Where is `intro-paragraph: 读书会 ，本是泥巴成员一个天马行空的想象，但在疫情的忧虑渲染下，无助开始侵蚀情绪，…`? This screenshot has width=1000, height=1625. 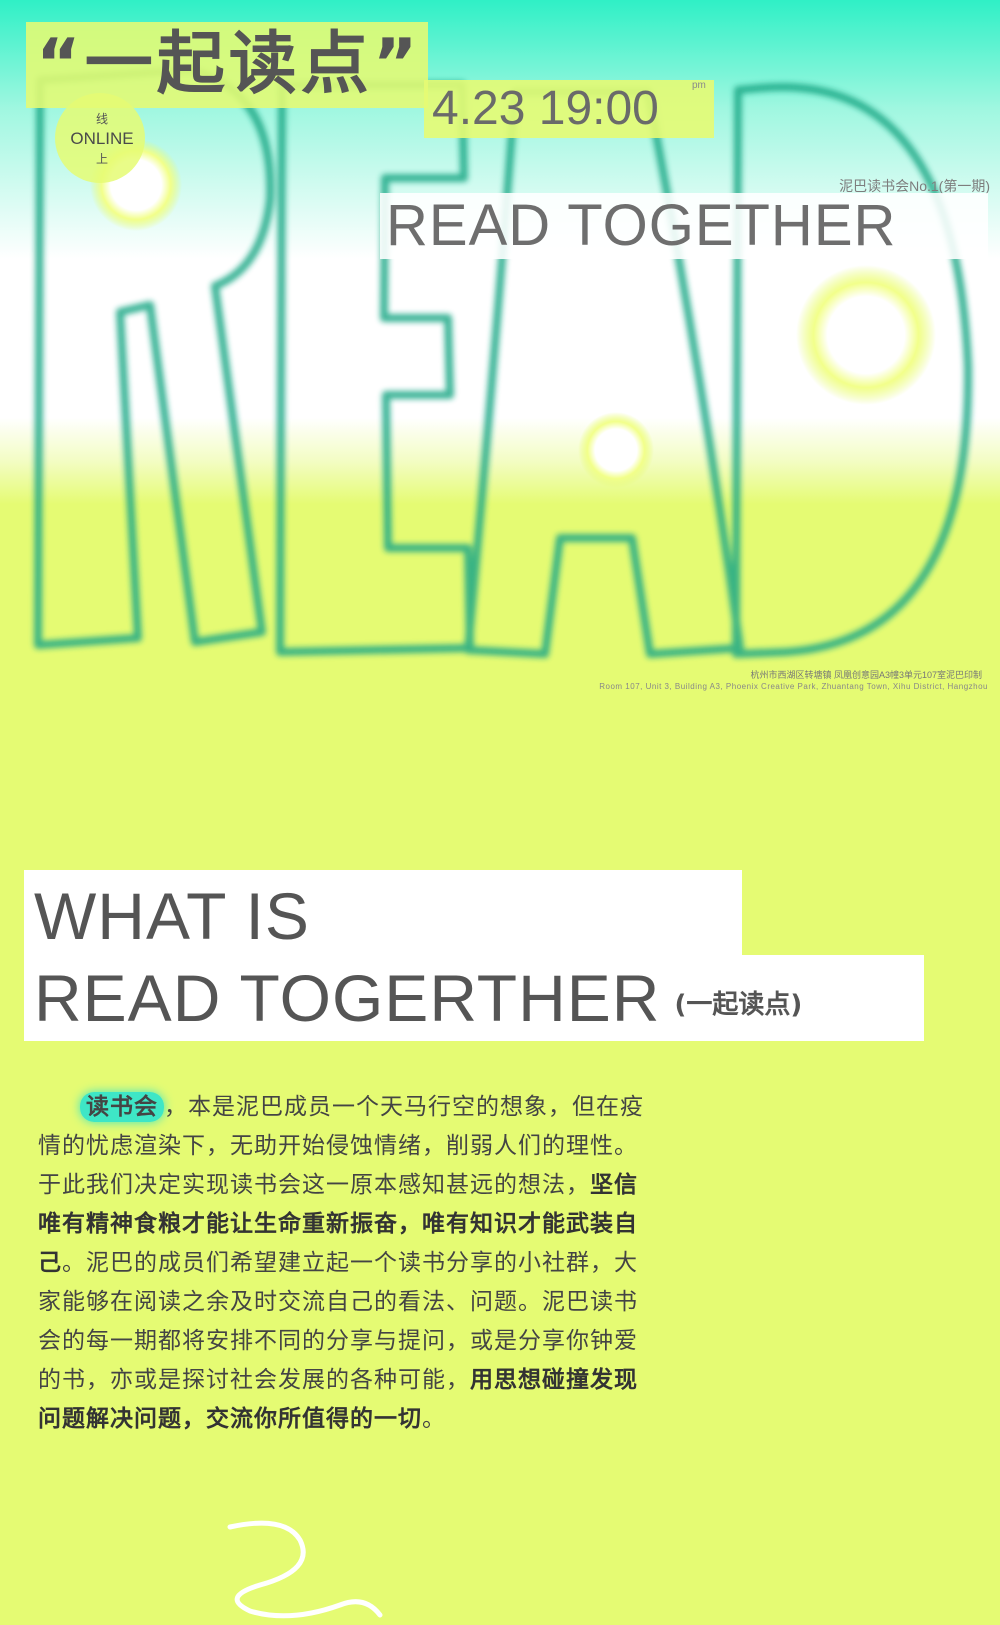 intro-paragraph: 读书会 ，本是泥巴成员一个天马行空的想象，但在疫情的忧虑渲染下，无助开始侵蚀情绪，… is located at coordinates (348, 1263).